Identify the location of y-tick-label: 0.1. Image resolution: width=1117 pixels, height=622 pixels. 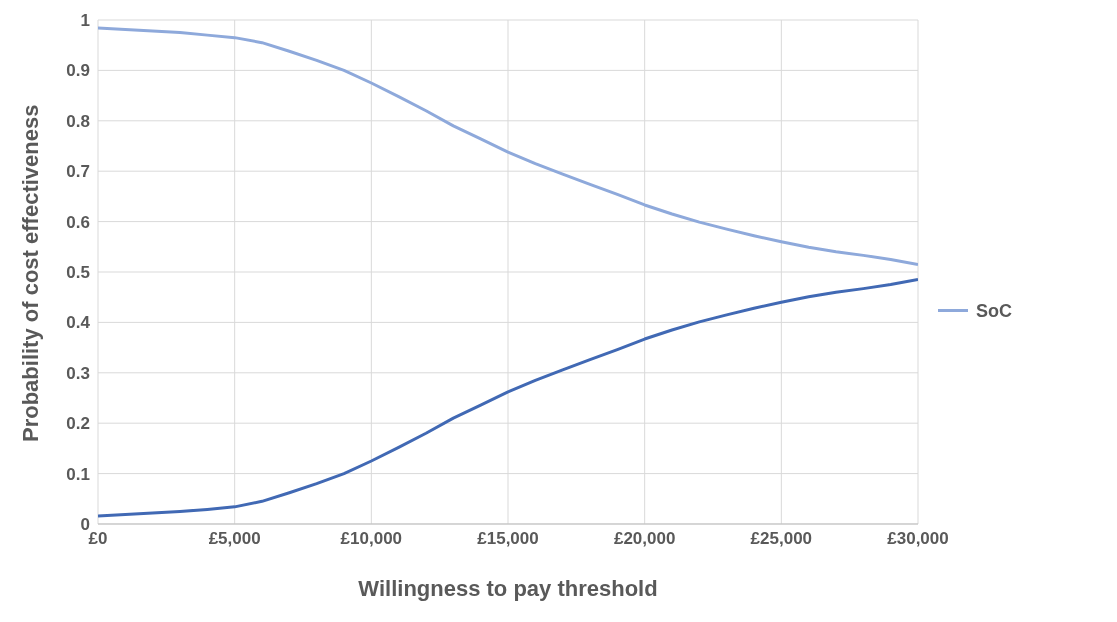
(78, 474).